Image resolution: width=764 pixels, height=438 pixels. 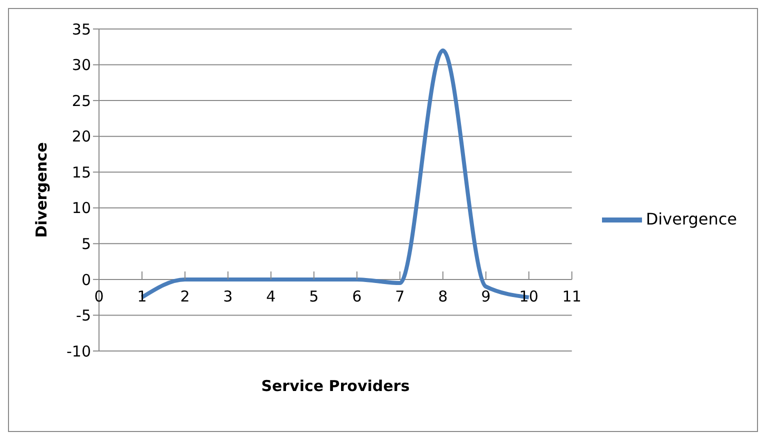 I want to click on x-tick-label: 2, so click(x=185, y=296).